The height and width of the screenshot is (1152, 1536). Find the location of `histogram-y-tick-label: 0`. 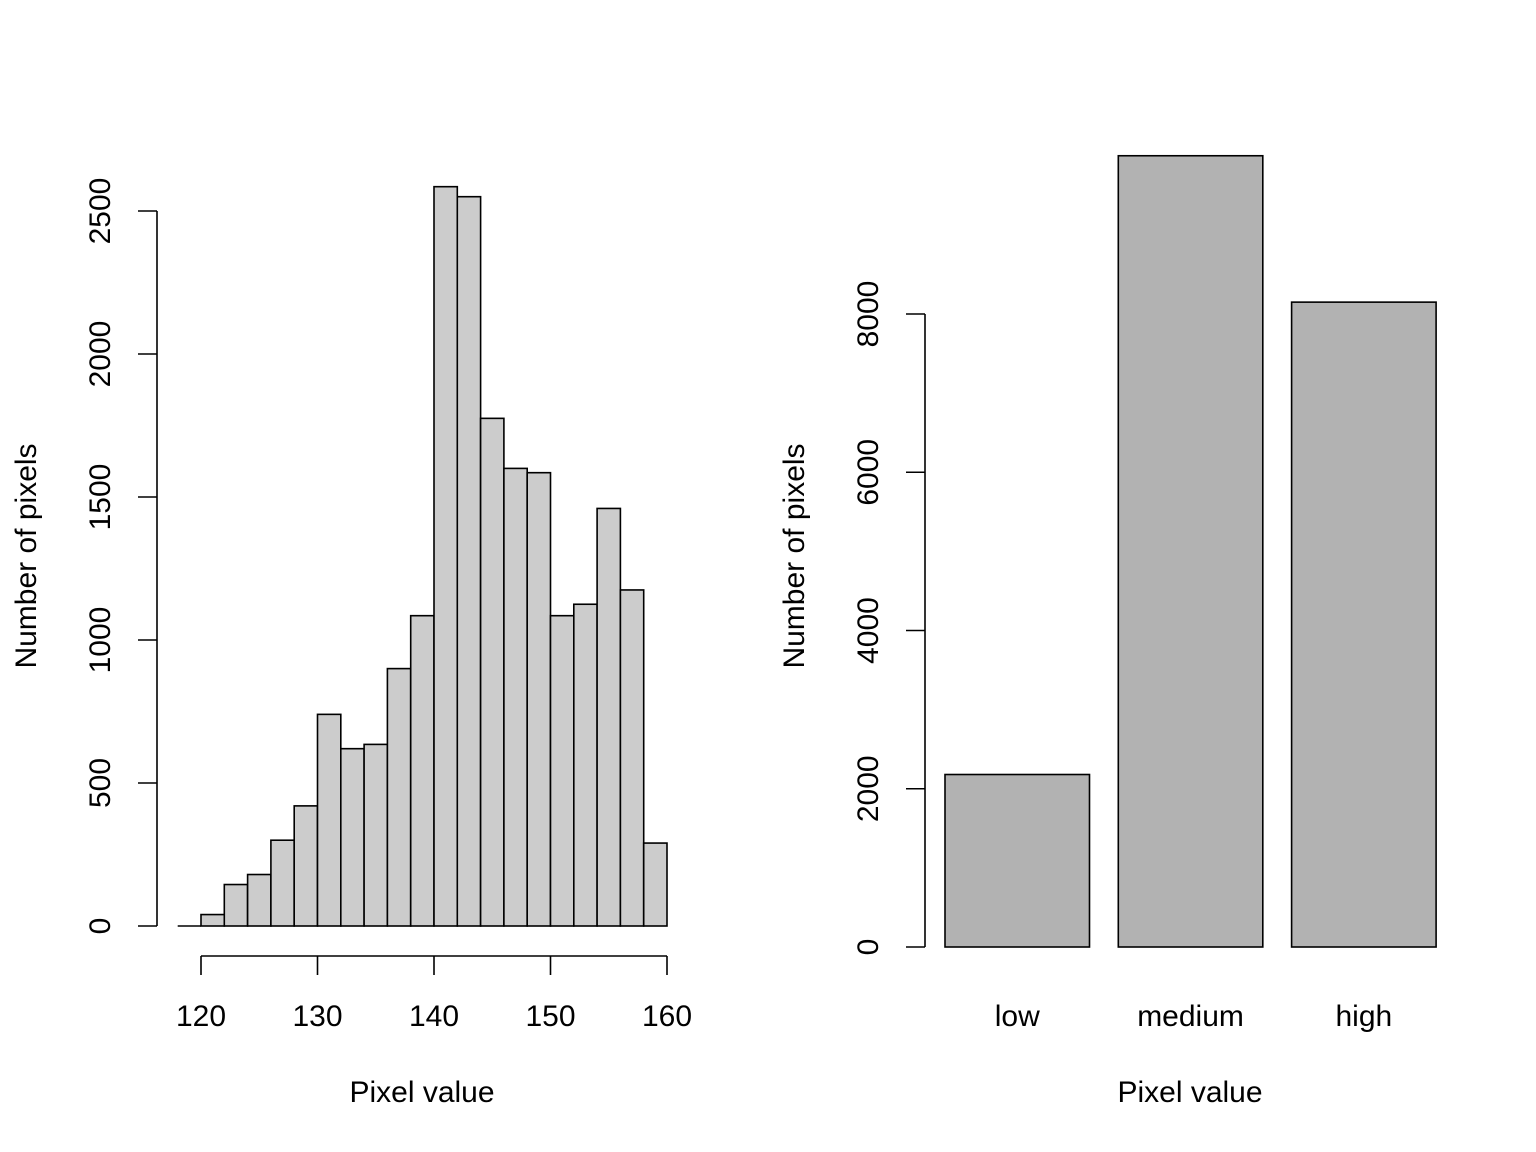

histogram-y-tick-label: 0 is located at coordinates (100, 926).